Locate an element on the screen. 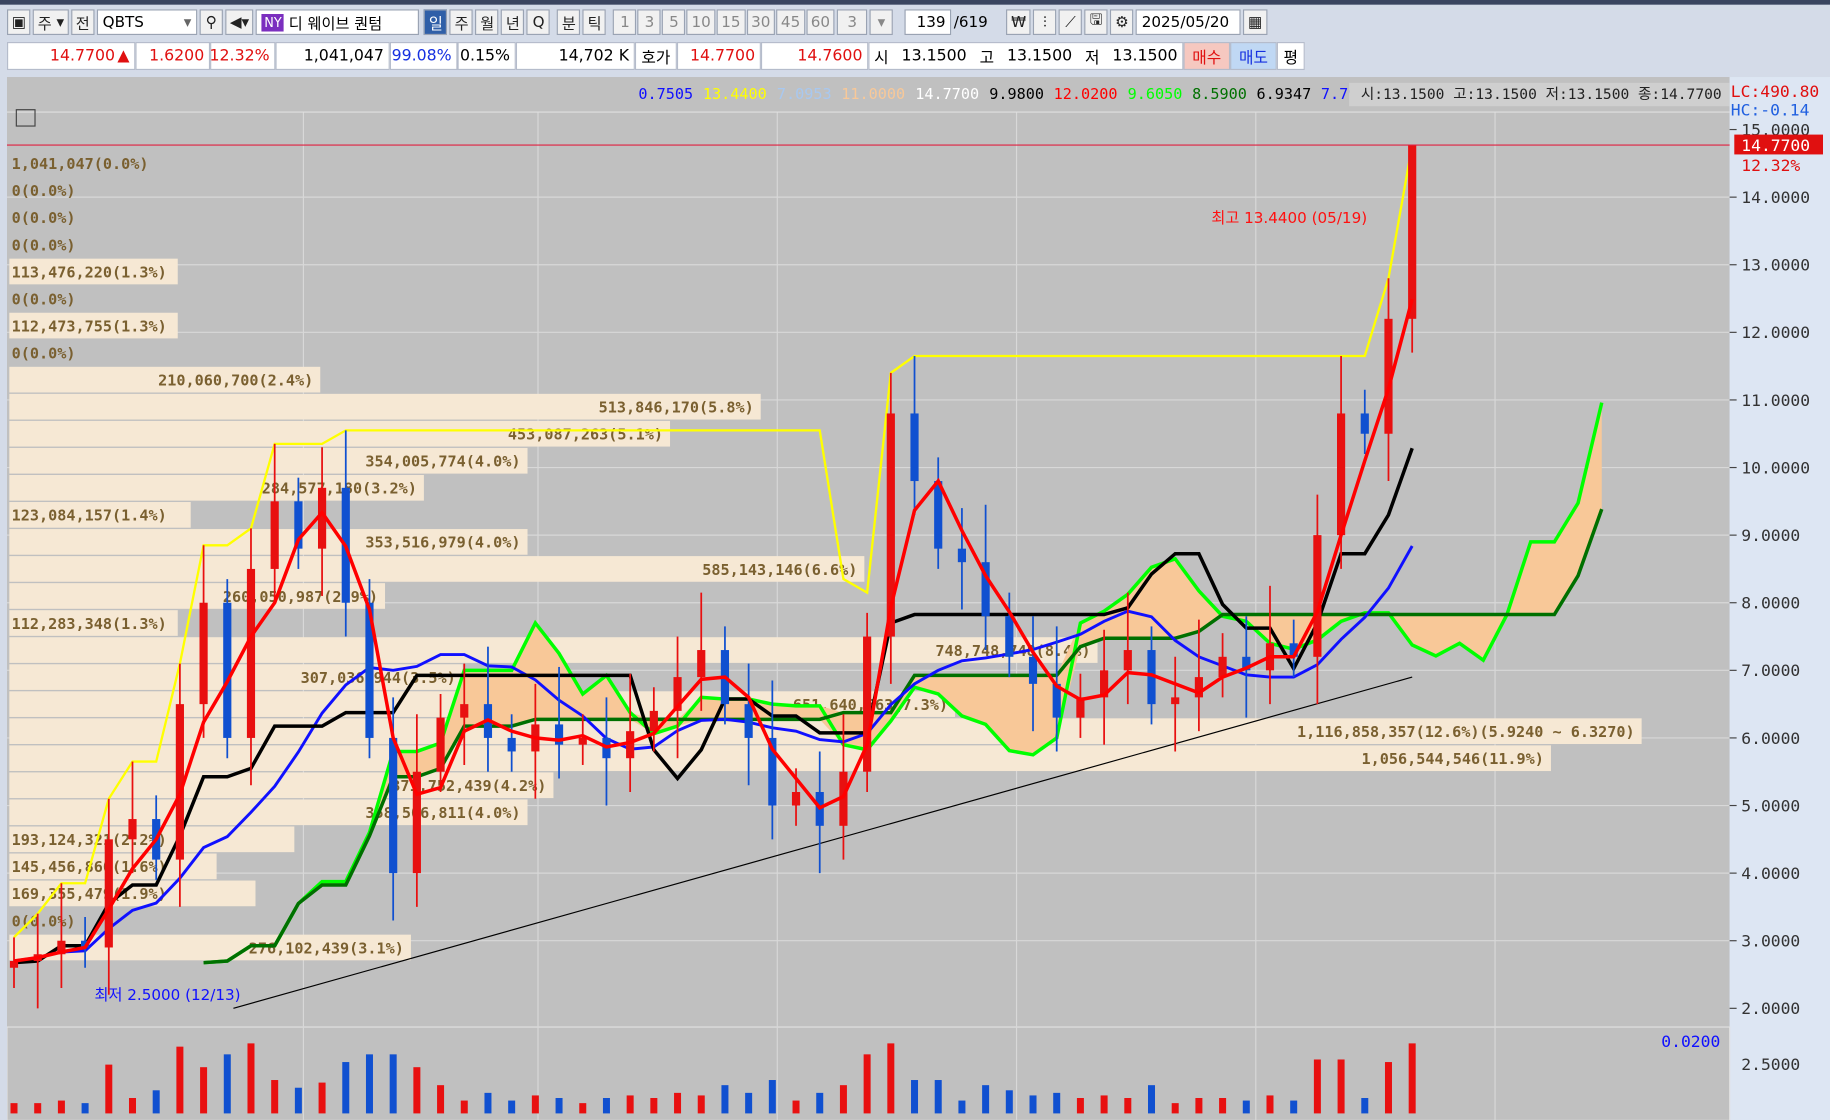  interval-1: 1 is located at coordinates (625, 22).